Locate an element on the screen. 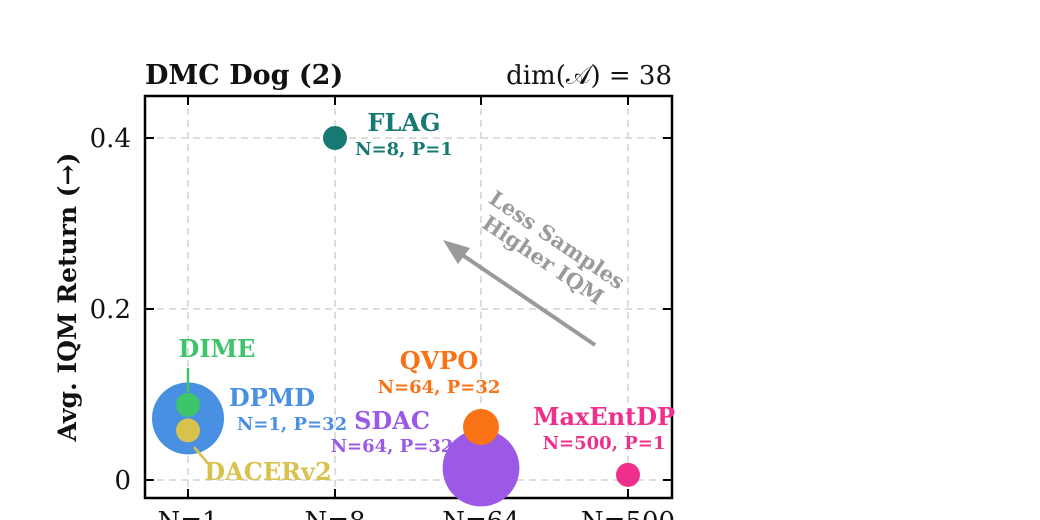 The width and height of the screenshot is (1040, 520). point-label-maxentdp: MaxEntDP is located at coordinates (604, 416).